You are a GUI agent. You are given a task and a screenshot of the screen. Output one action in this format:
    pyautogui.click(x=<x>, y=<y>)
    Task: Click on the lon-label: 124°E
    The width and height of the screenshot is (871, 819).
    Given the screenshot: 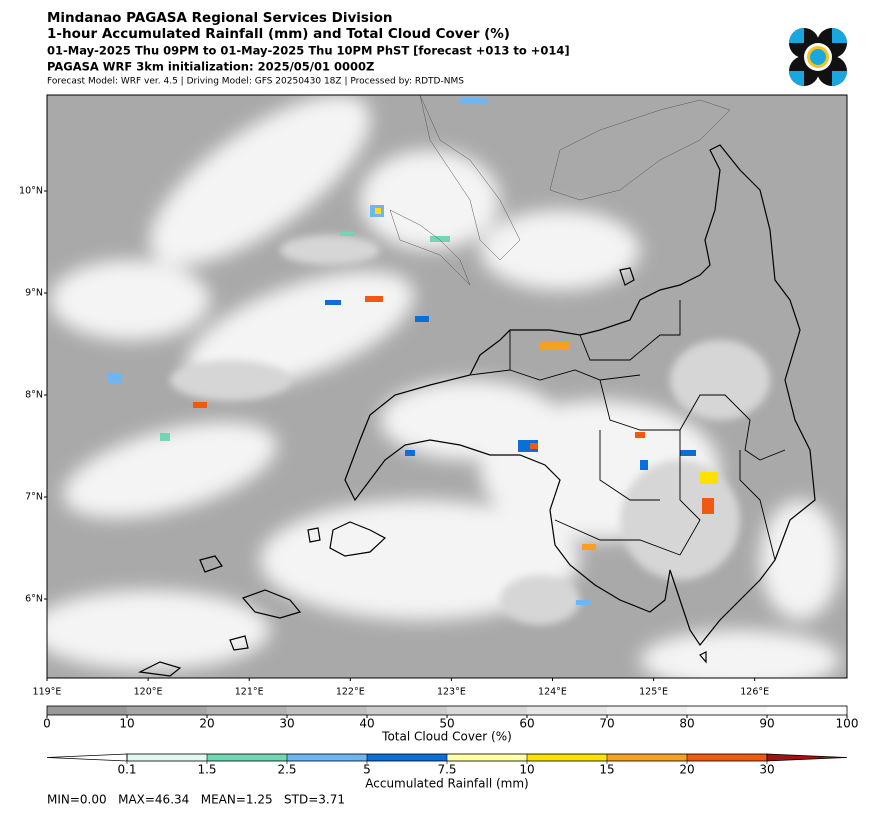 What is the action you would take?
    pyautogui.click(x=552, y=692)
    